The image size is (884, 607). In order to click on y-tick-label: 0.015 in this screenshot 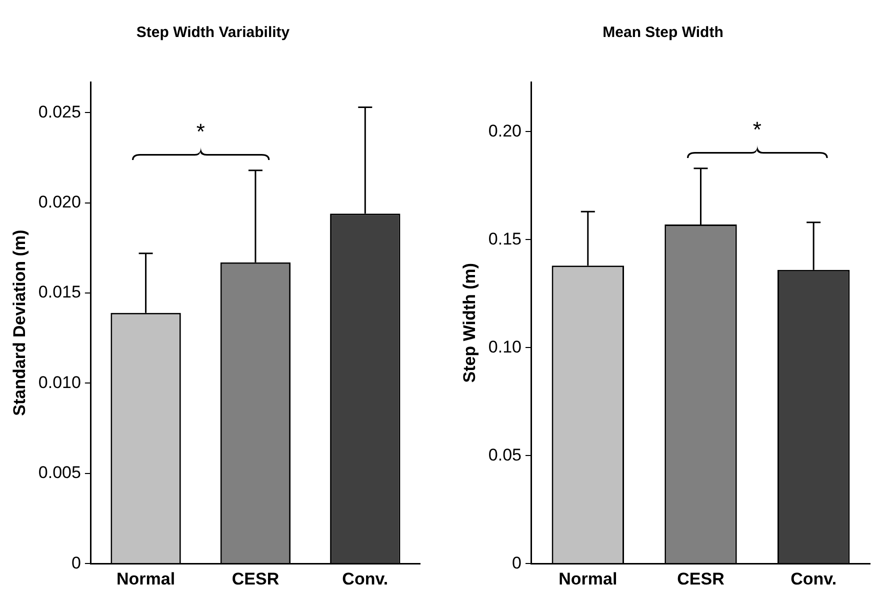, I will do `click(59, 292)`.